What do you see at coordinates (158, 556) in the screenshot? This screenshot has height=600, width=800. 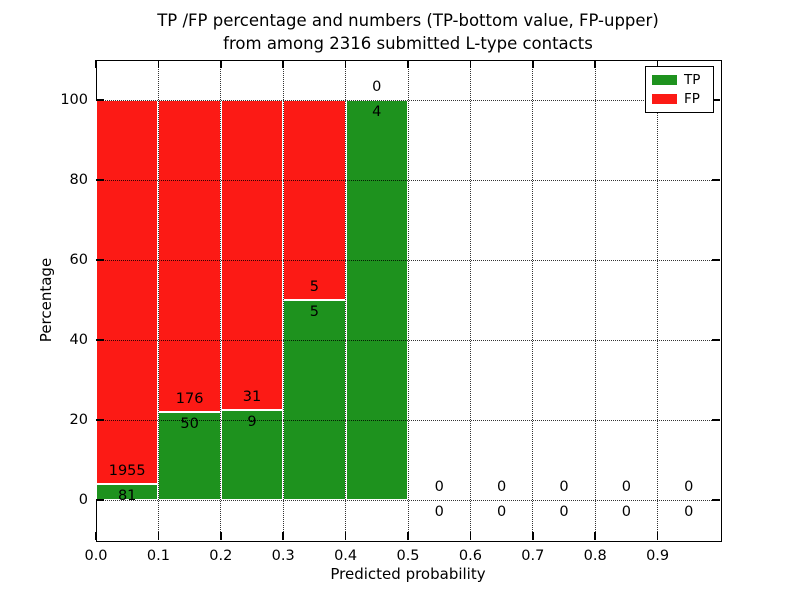 I see `x-tick-label: 0.1` at bounding box center [158, 556].